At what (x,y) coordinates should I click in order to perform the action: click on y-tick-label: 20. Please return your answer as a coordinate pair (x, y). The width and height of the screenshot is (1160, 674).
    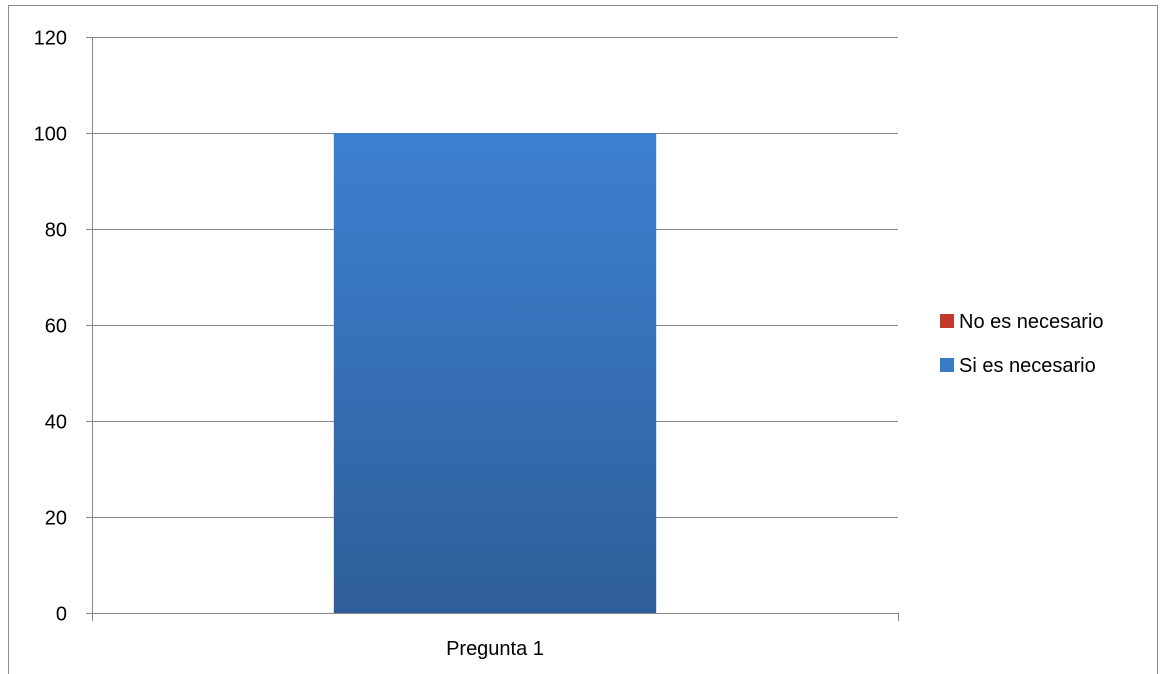
    Looking at the image, I should click on (56, 519).